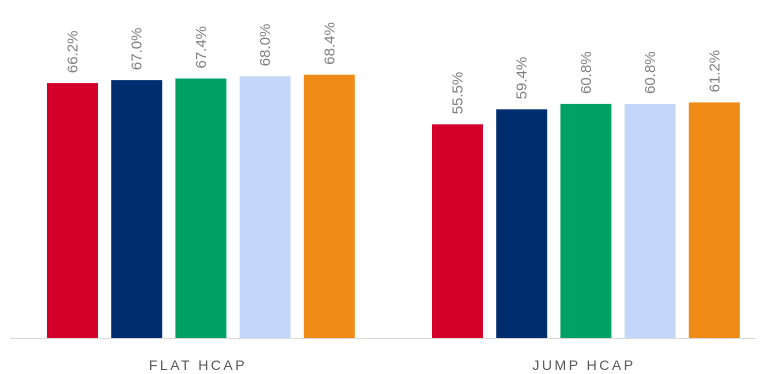  Describe the element at coordinates (586, 72) in the screenshot. I see `data-label-jump-3: 60.8%` at that location.